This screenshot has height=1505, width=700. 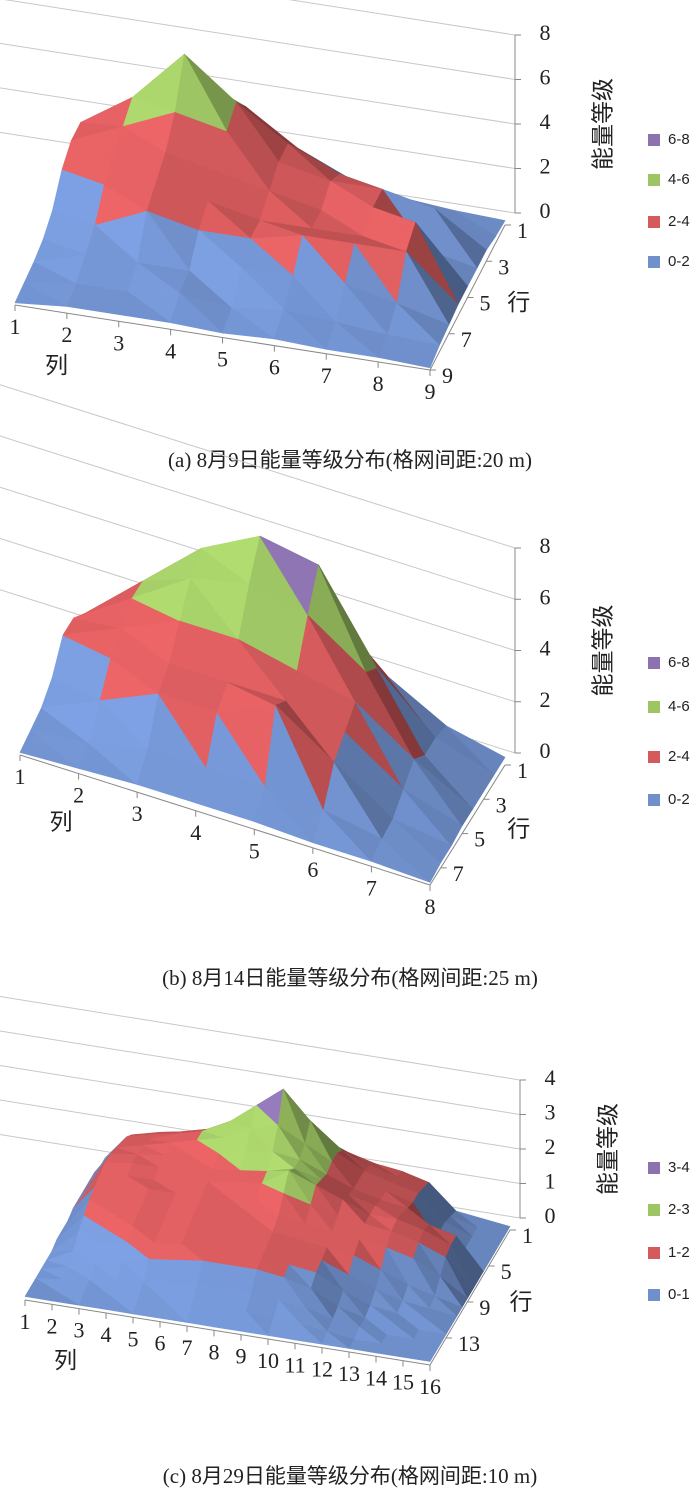 What do you see at coordinates (469, 1343) in the screenshot?
I see `y-tick-label: 13` at bounding box center [469, 1343].